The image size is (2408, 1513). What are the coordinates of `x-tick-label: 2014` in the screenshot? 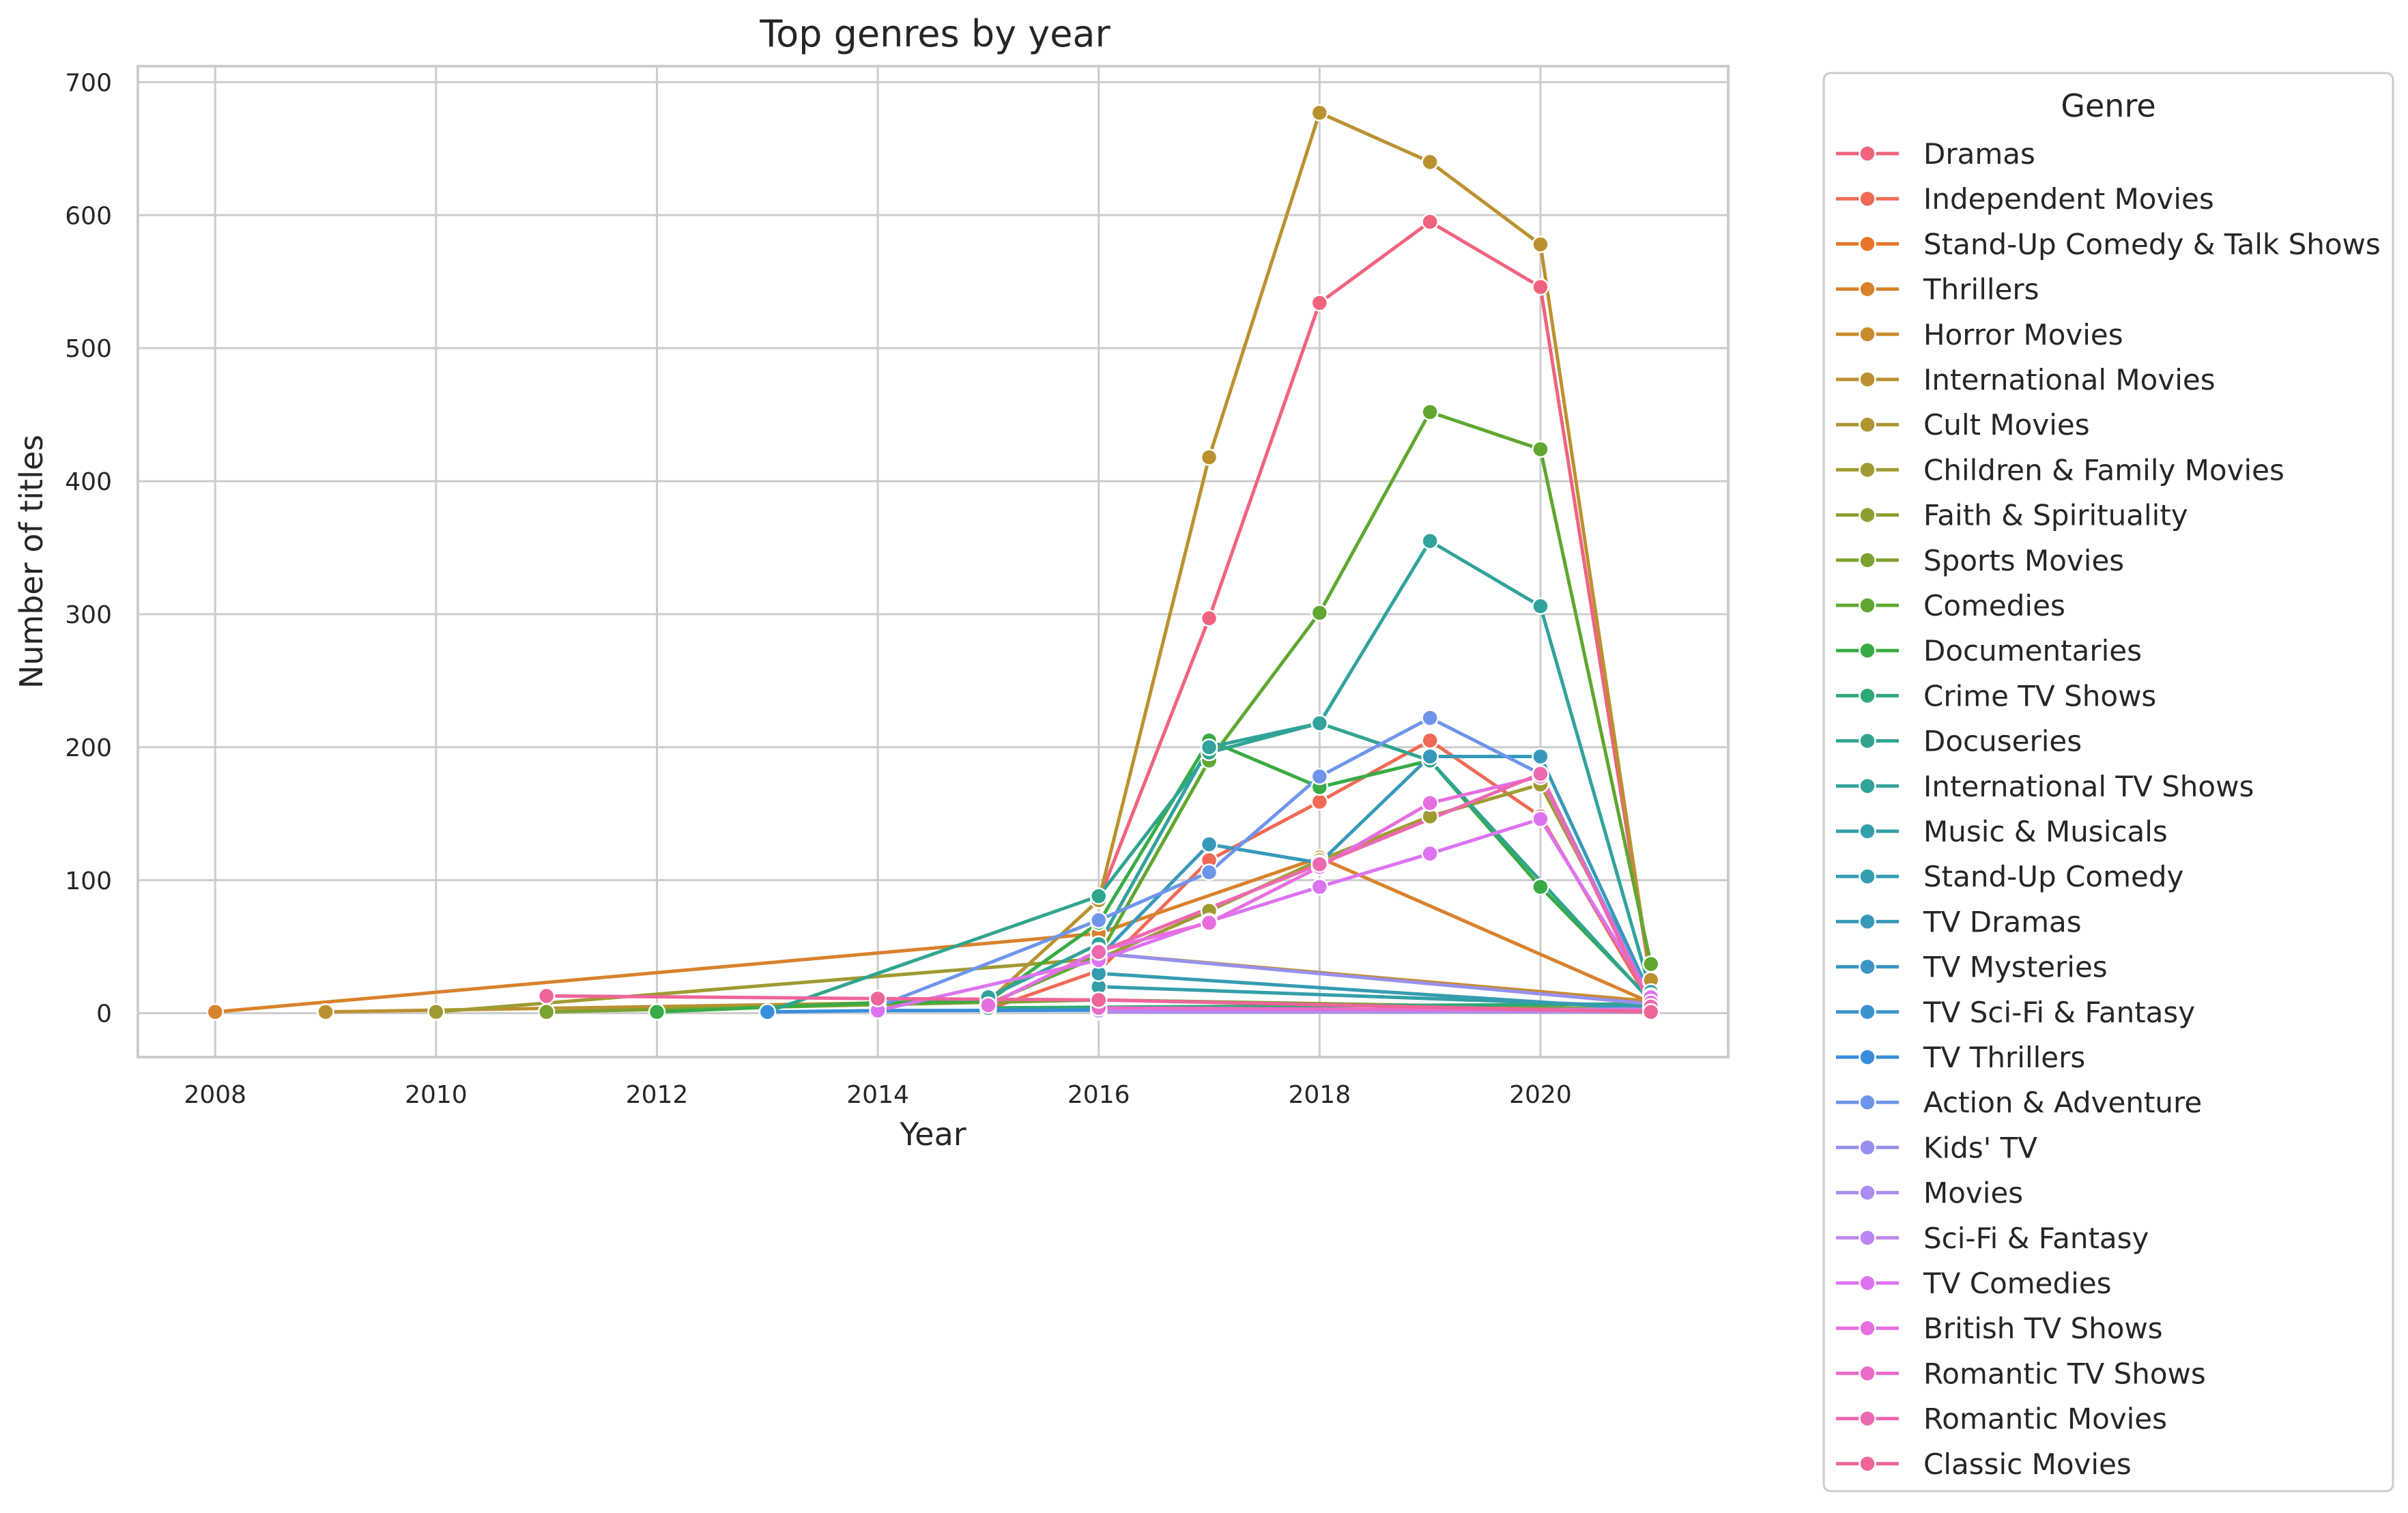 It's located at (877, 1095).